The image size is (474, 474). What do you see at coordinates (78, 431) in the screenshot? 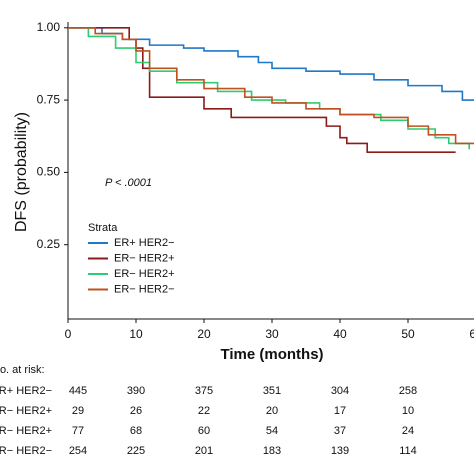
I see `risk-count: 77` at bounding box center [78, 431].